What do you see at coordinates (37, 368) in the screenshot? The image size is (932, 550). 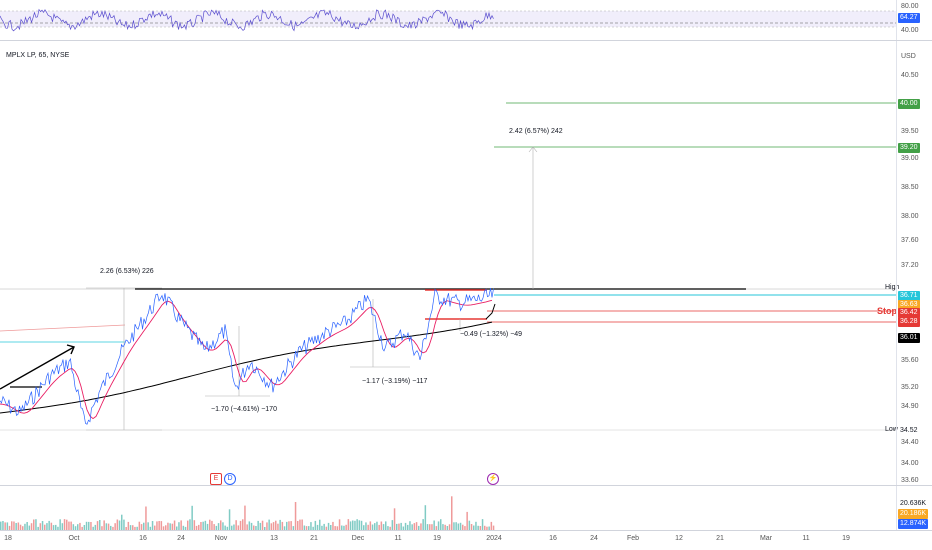 I see `trend-arrow` at bounding box center [37, 368].